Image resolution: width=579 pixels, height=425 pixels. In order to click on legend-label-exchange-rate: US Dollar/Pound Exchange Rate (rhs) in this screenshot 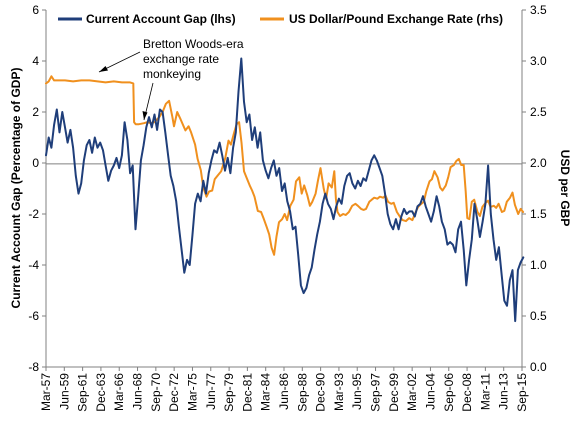, I will do `click(396, 19)`.